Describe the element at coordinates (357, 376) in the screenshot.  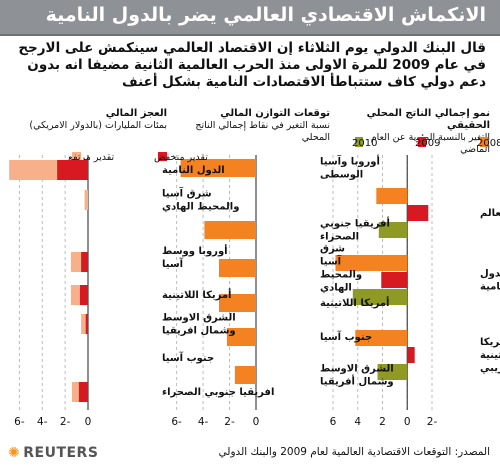
I see `balance-category-label: الشرق الاوسط وشمال أفريقيا` at that location.